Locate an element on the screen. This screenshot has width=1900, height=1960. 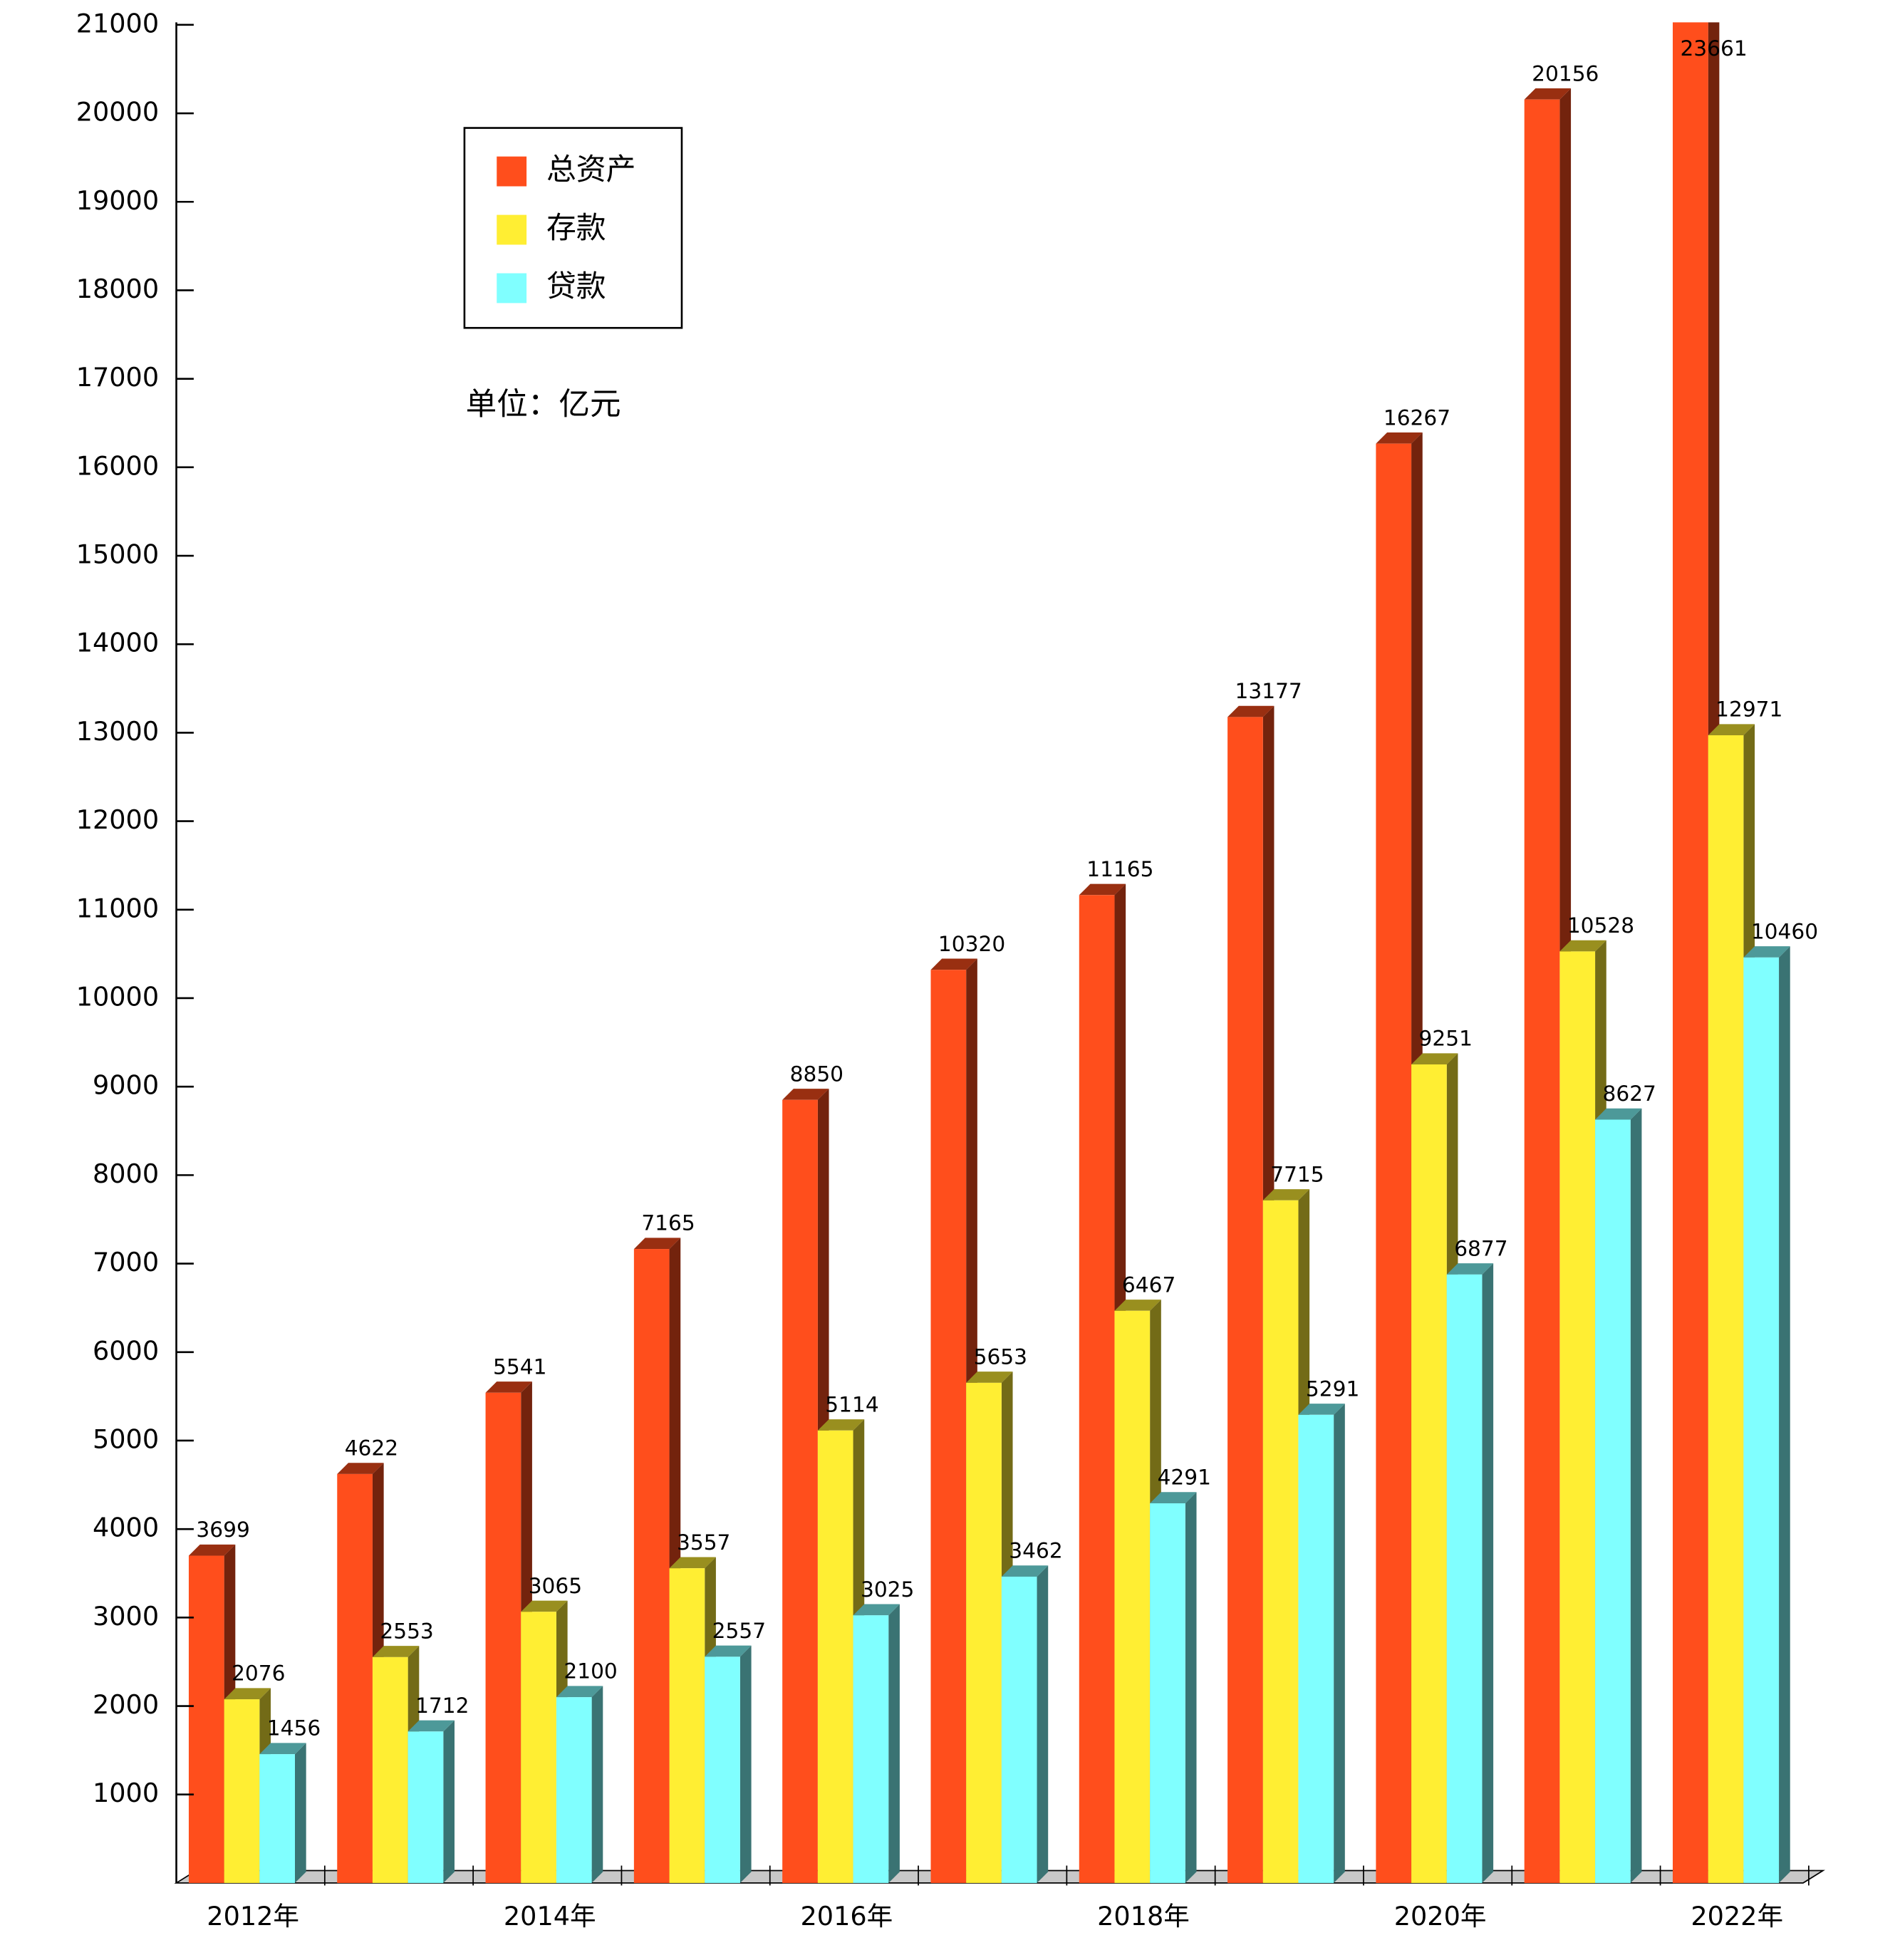
value-label: 2100 is located at coordinates (591, 1671).